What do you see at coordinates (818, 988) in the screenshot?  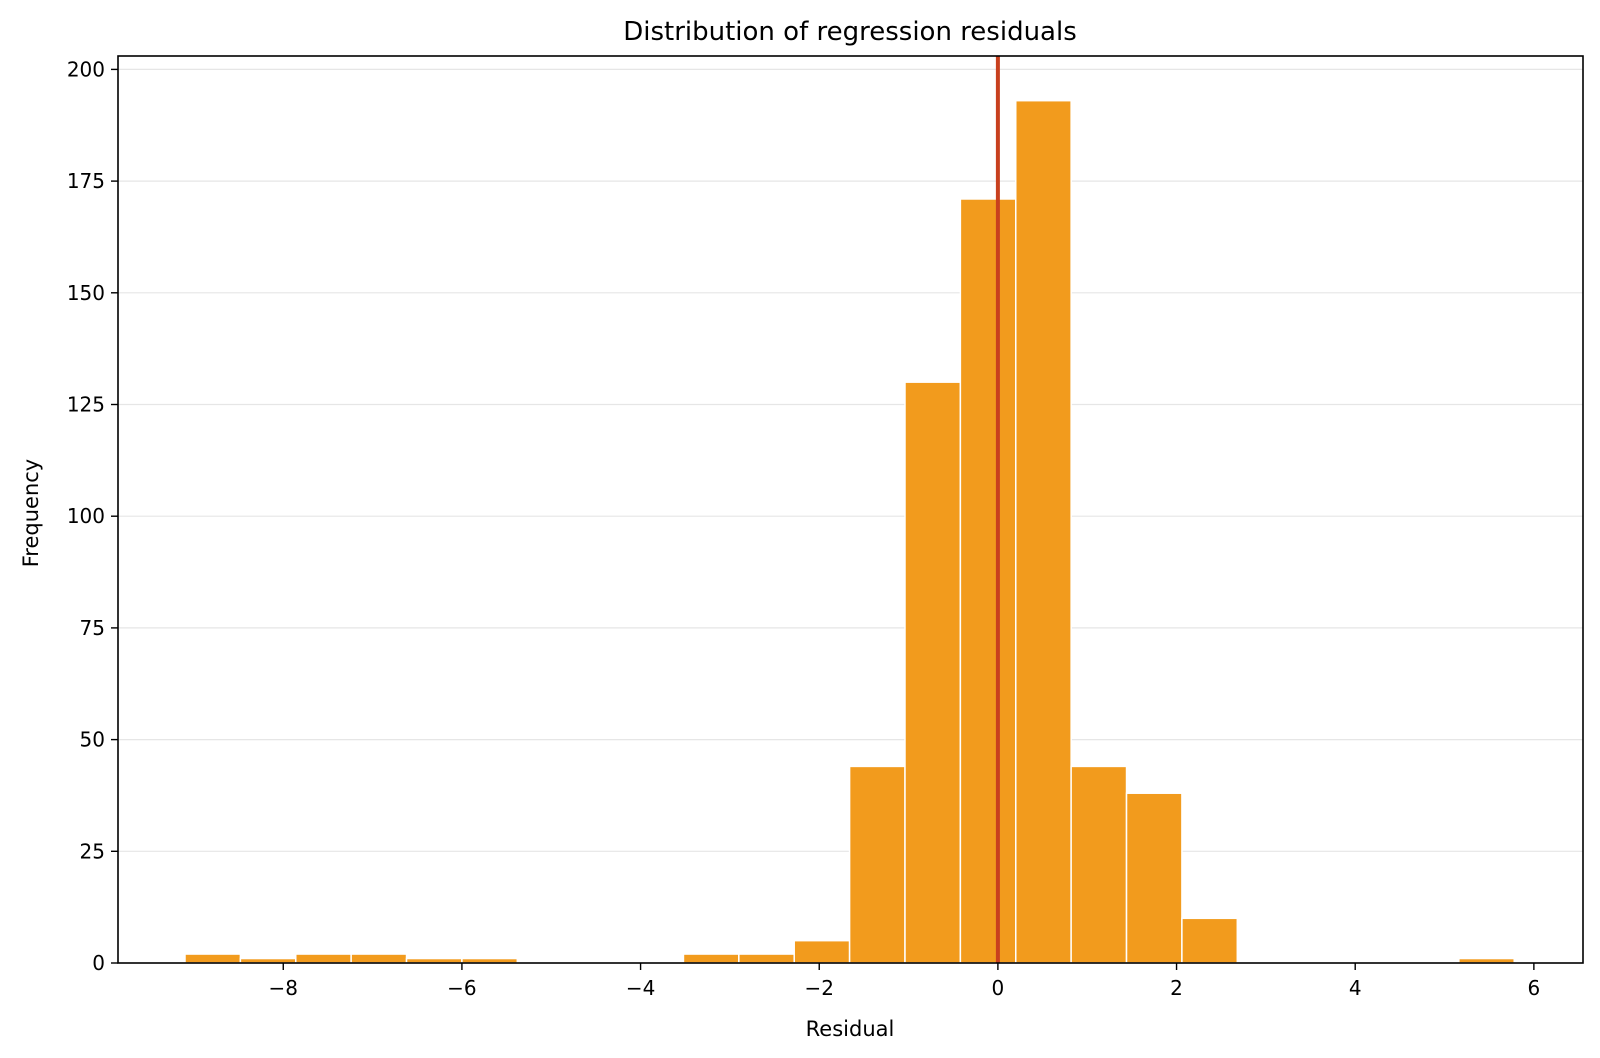 I see `x-tick-label: −2` at bounding box center [818, 988].